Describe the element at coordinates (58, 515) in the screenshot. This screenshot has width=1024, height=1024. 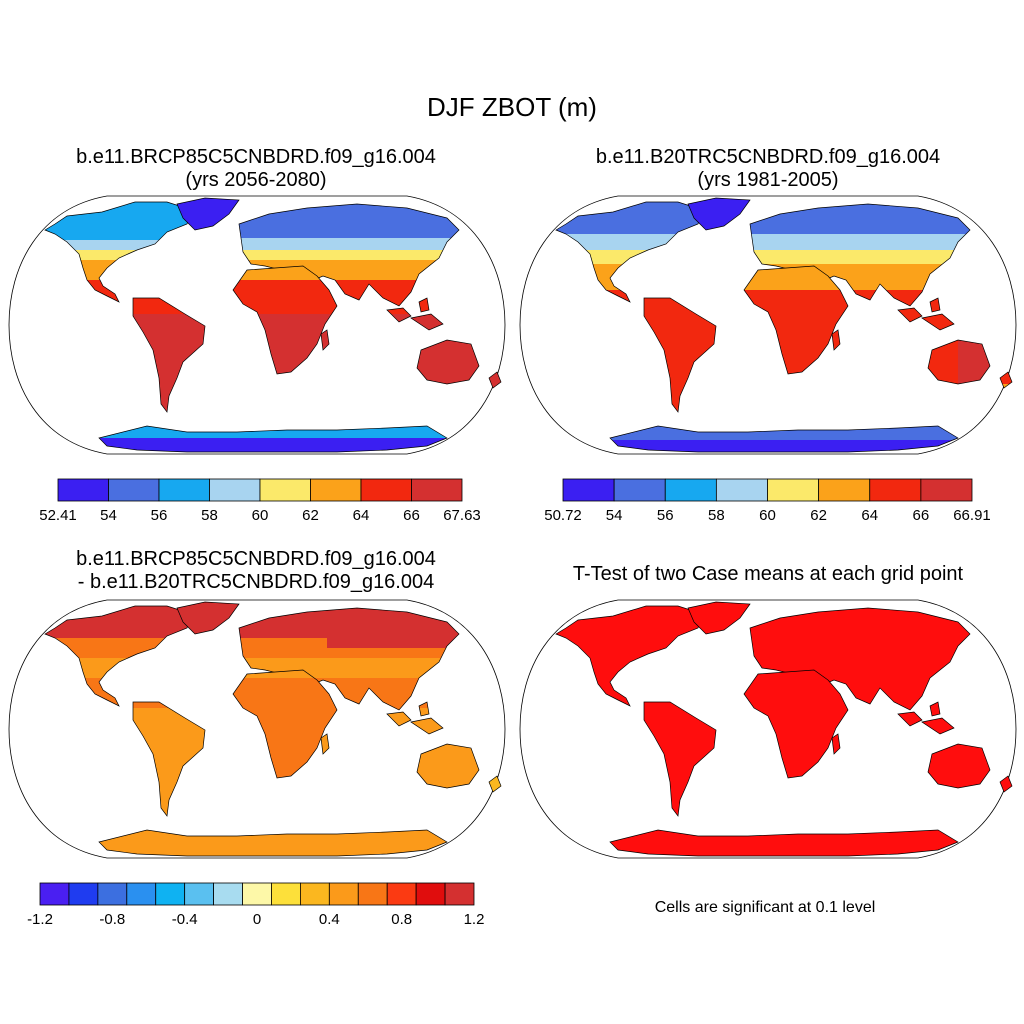
I see `colorbar-label: 52.41` at that location.